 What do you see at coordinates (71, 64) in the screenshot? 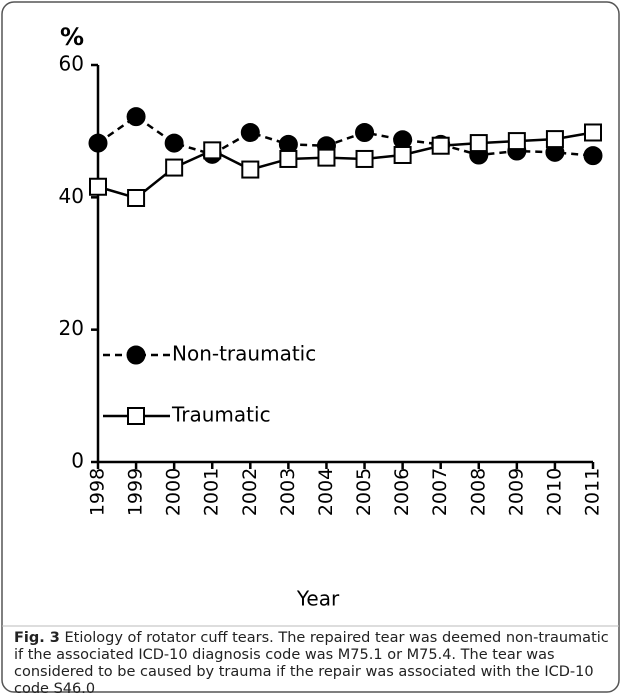
I see `y-tick-label: 60` at bounding box center [71, 64].